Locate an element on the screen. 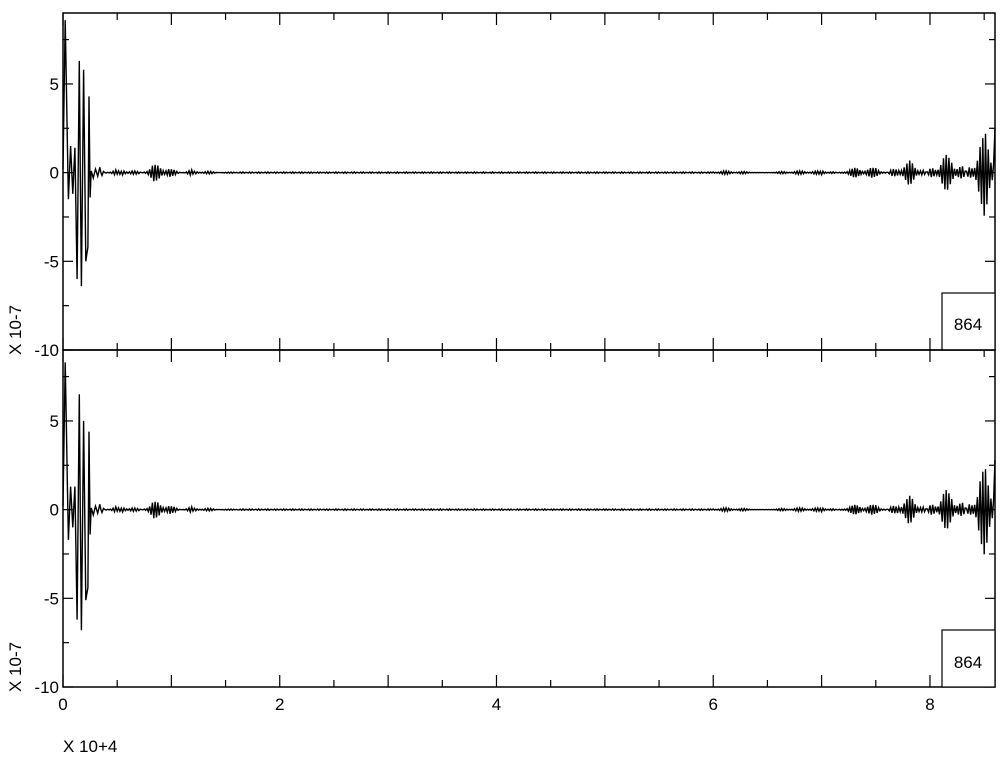 The image size is (1004, 760). top-y-tick-labels: -10 -5 0 5 is located at coordinates (46, 217).